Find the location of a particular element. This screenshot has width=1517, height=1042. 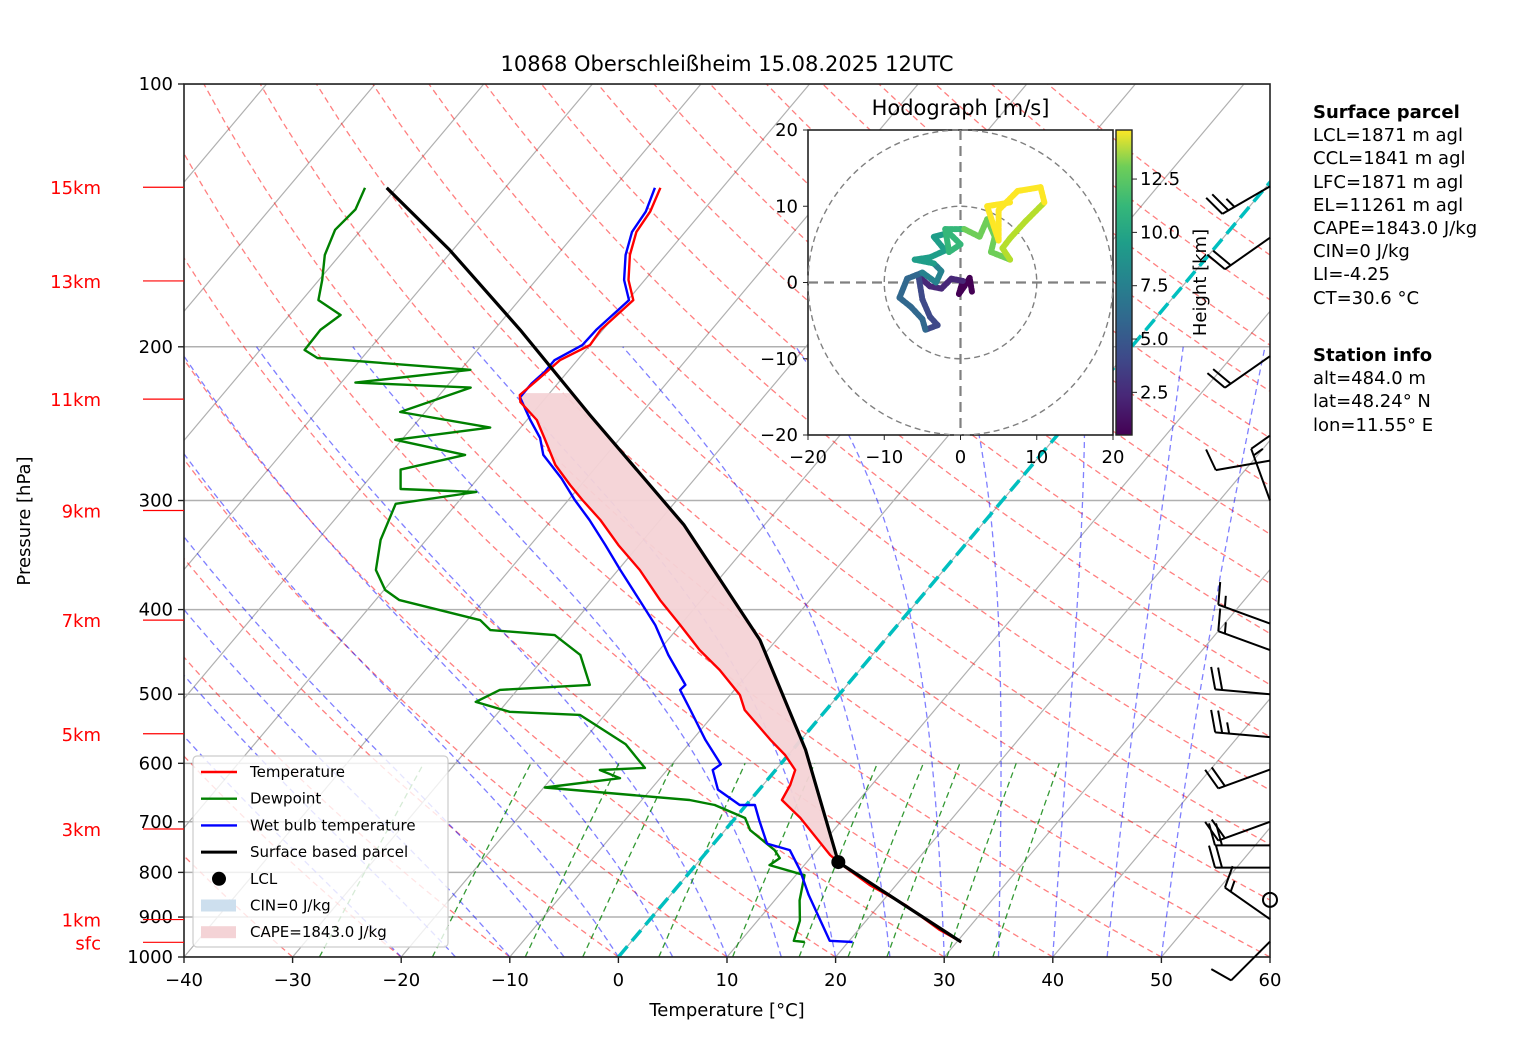

legend-label: CIN=0 J/kg is located at coordinates (290, 906).